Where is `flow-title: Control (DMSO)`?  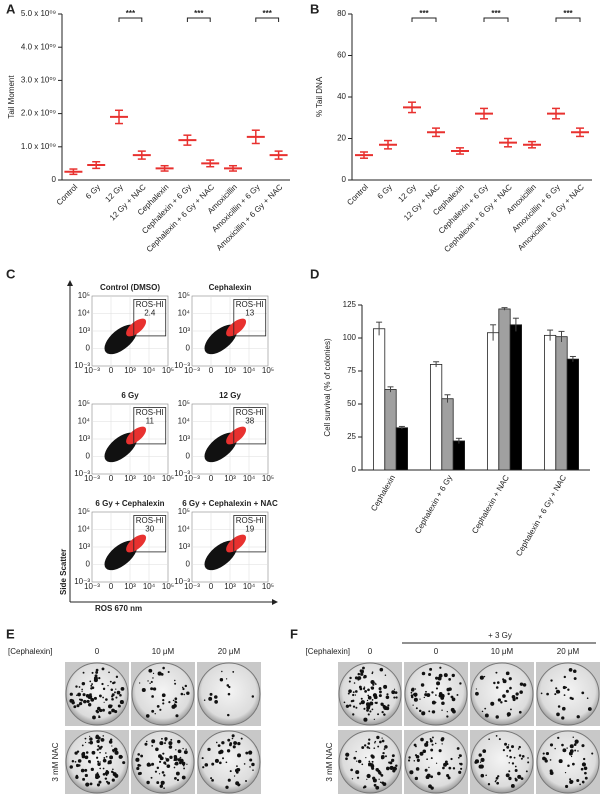 flow-title: Control (DMSO) is located at coordinates (130, 287).